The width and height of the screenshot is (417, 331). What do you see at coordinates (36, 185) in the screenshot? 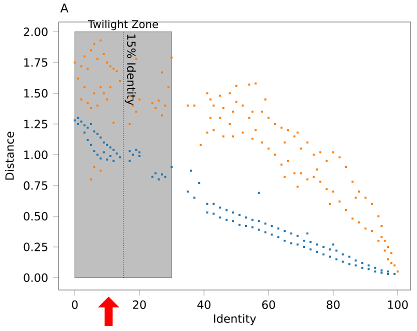
I see `y-tick-label: 0.75` at bounding box center [36, 185].